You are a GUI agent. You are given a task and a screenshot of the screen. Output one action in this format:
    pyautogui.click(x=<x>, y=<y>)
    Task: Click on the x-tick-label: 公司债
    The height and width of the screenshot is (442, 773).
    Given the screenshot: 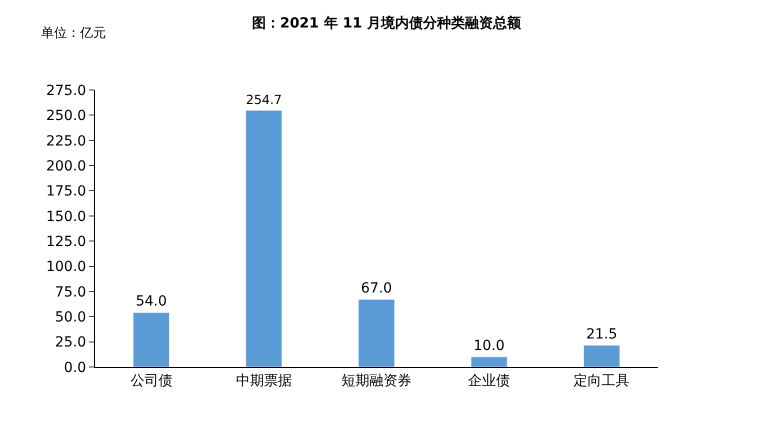 What is the action you would take?
    pyautogui.click(x=151, y=380)
    